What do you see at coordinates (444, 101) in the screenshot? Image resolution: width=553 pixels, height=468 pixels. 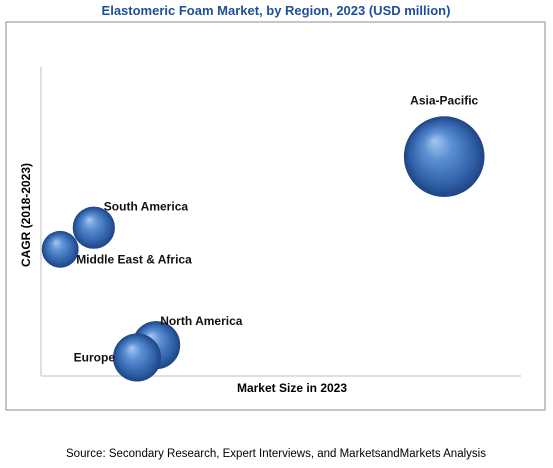 I see `bubble-label-asia-pacific: Asia-Pacific` at bounding box center [444, 101].